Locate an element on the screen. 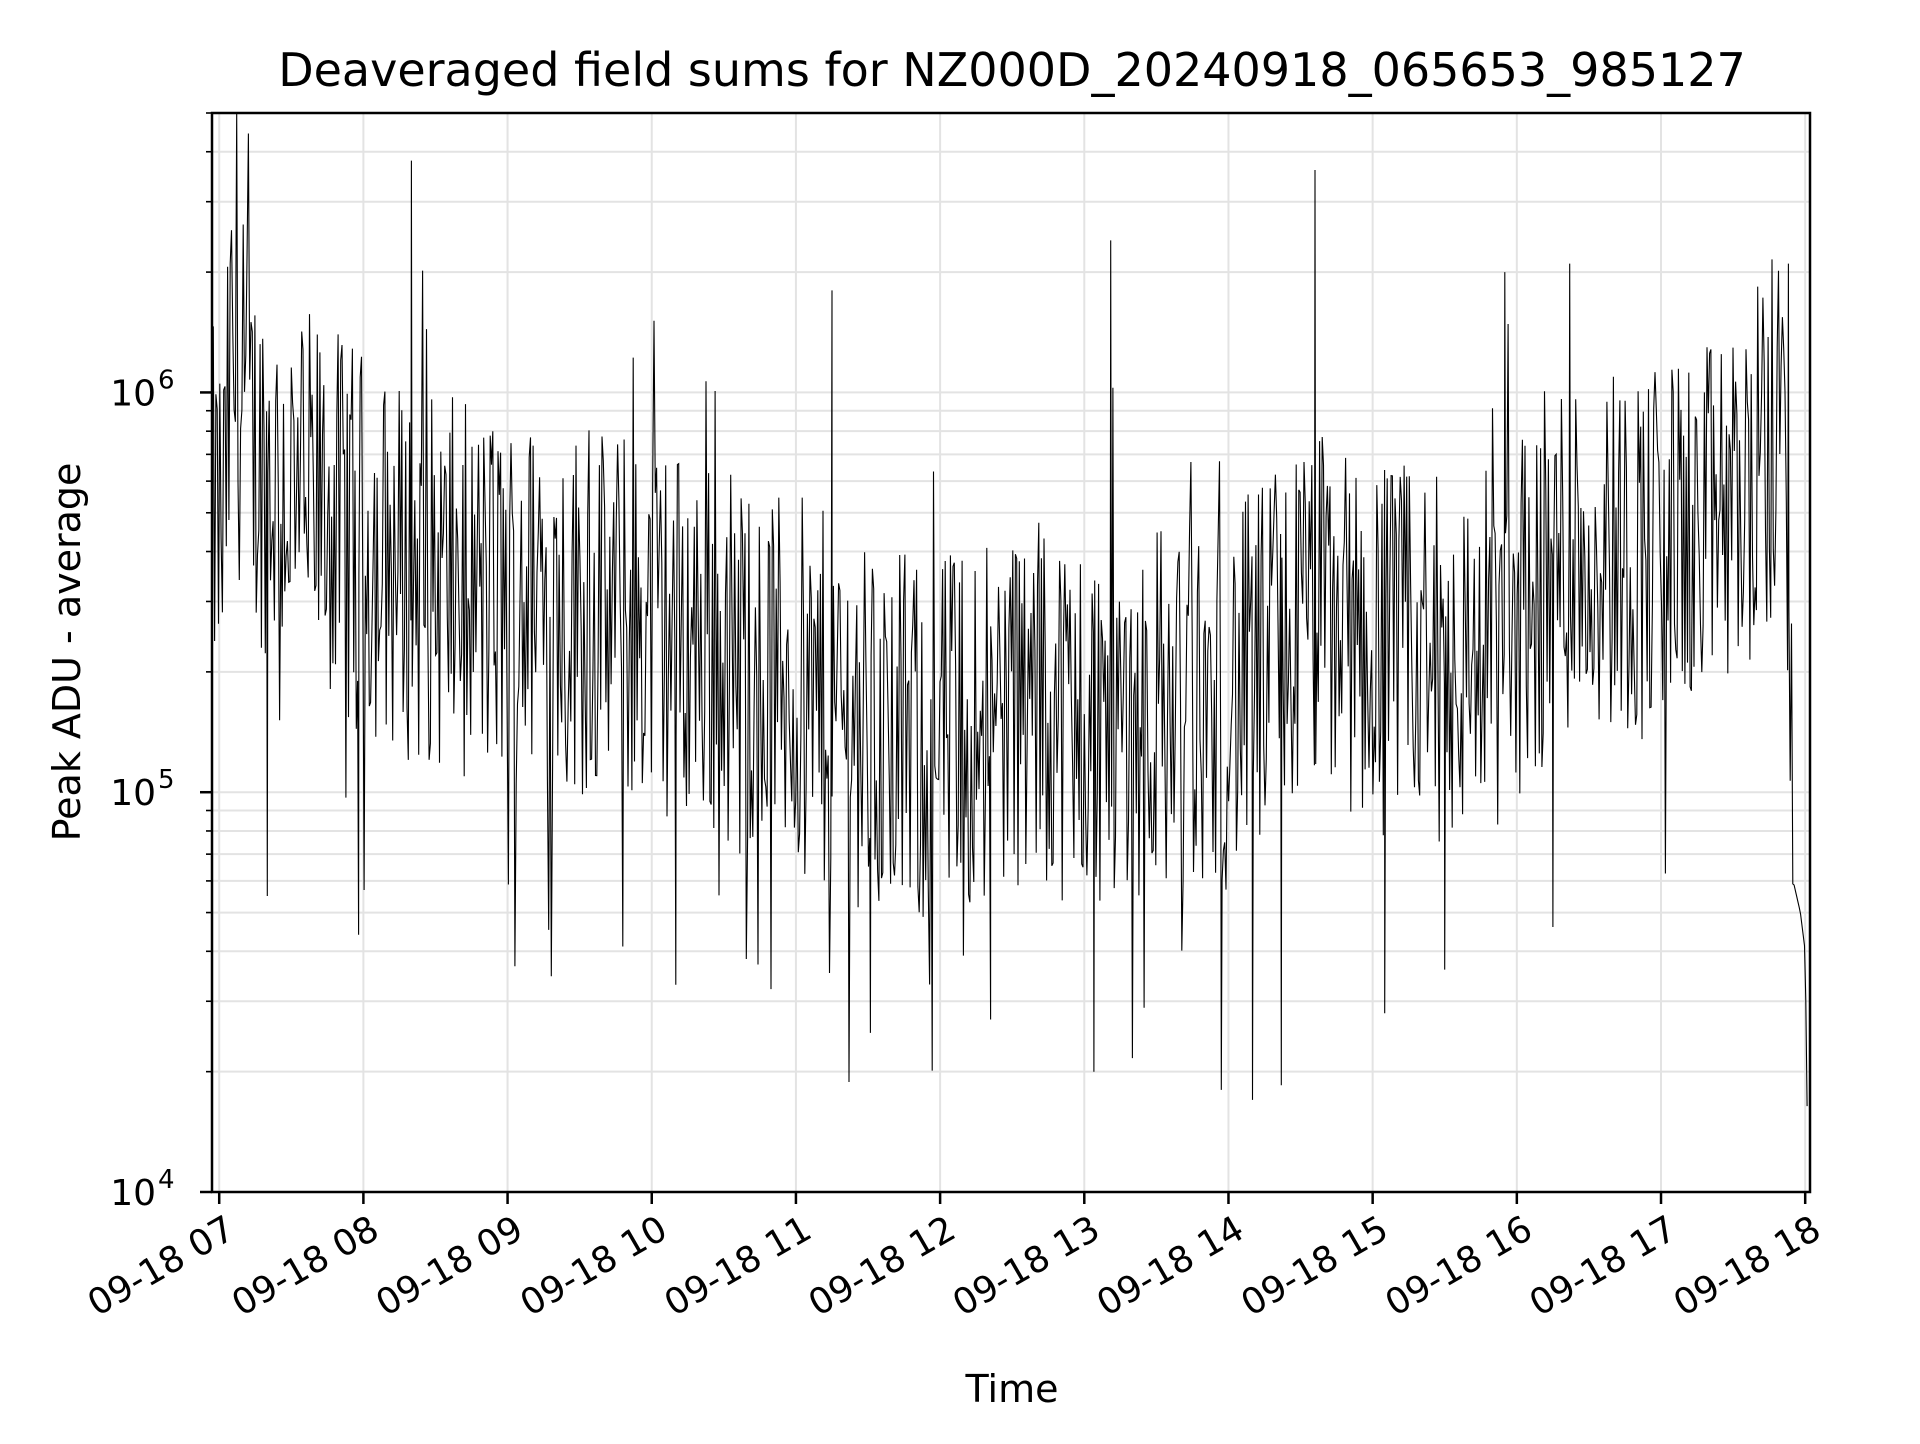  x-tick-label: 09-18 15 is located at coordinates (1314, 1266).